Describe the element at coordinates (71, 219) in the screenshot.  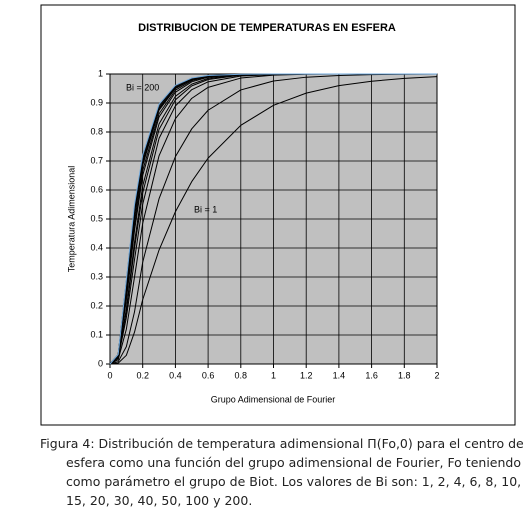
I see `y-axis-label: Temperatura Adimensional` at that location.